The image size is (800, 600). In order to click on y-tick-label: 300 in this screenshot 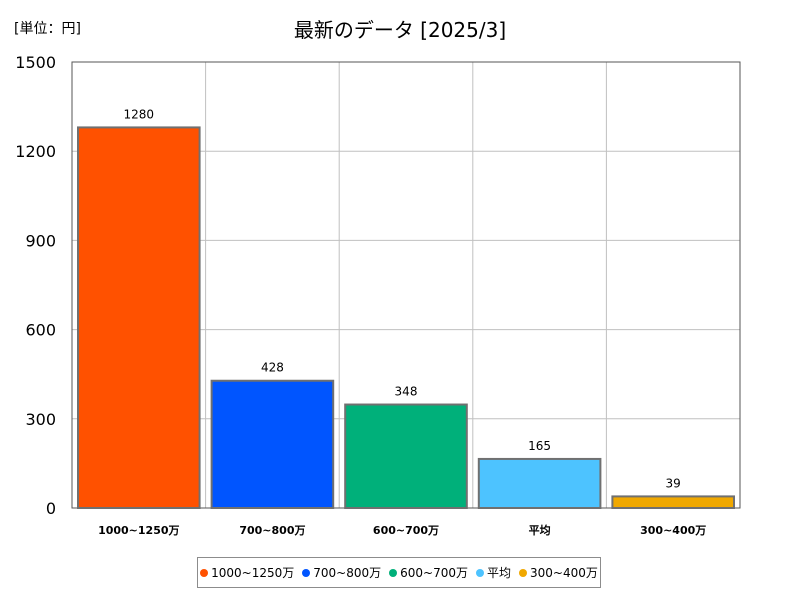, I will do `click(40, 419)`.